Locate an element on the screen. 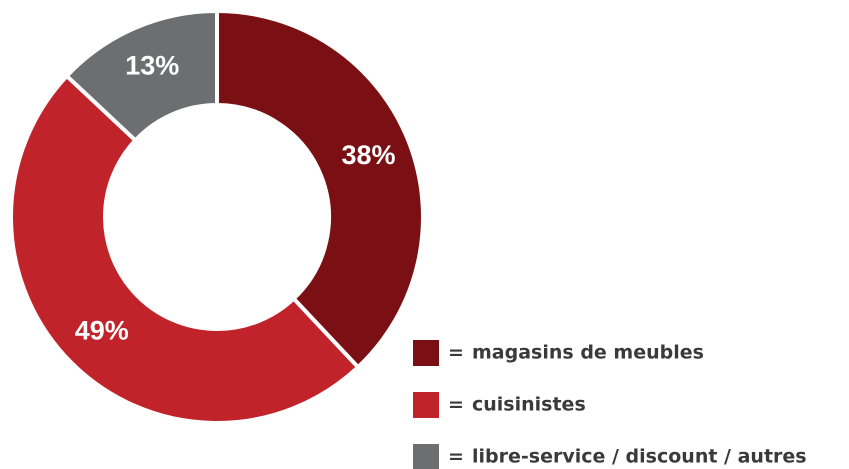  donut-slice is located at coordinates (141, 76).